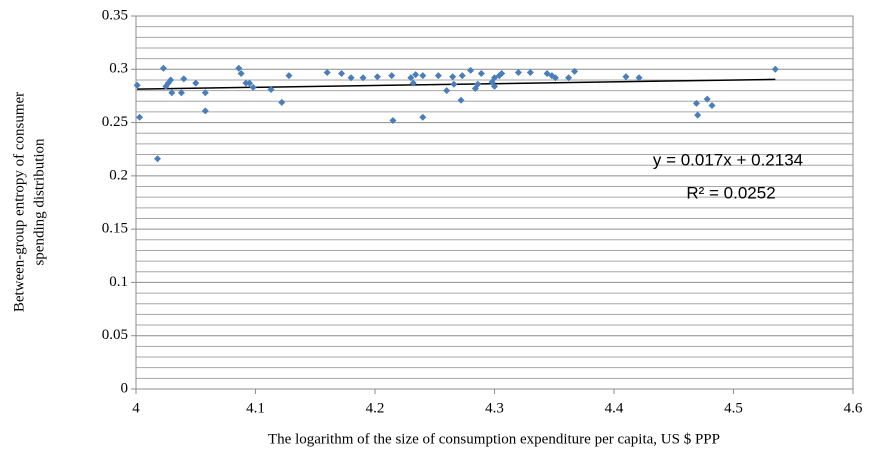 The image size is (873, 457). Describe the element at coordinates (115, 229) in the screenshot. I see `y-tick-label: 0.15` at that location.